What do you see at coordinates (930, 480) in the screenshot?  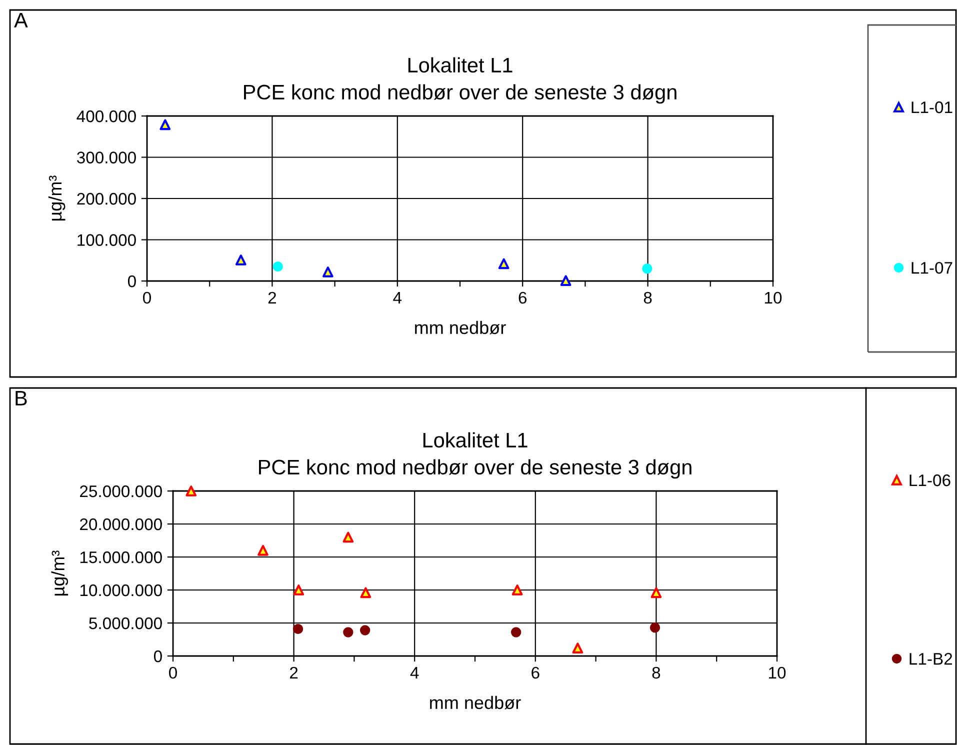 I see `legend-label: L1-06` at bounding box center [930, 480].